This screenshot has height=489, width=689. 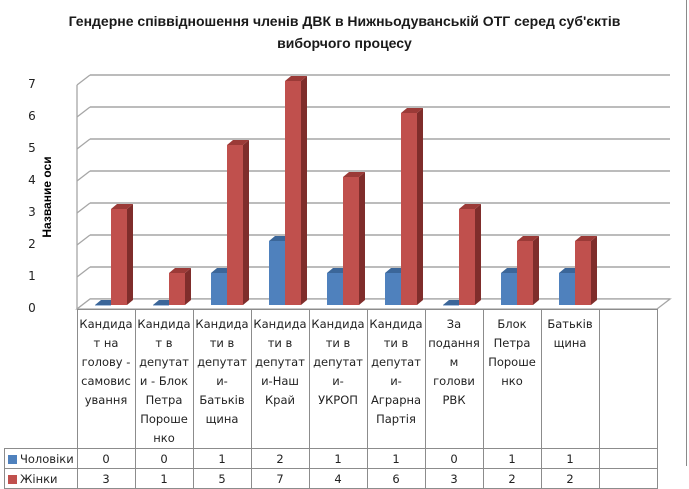 I want to click on category-label: Кандида ти в депутат и-Наш Край, so click(x=280, y=379).